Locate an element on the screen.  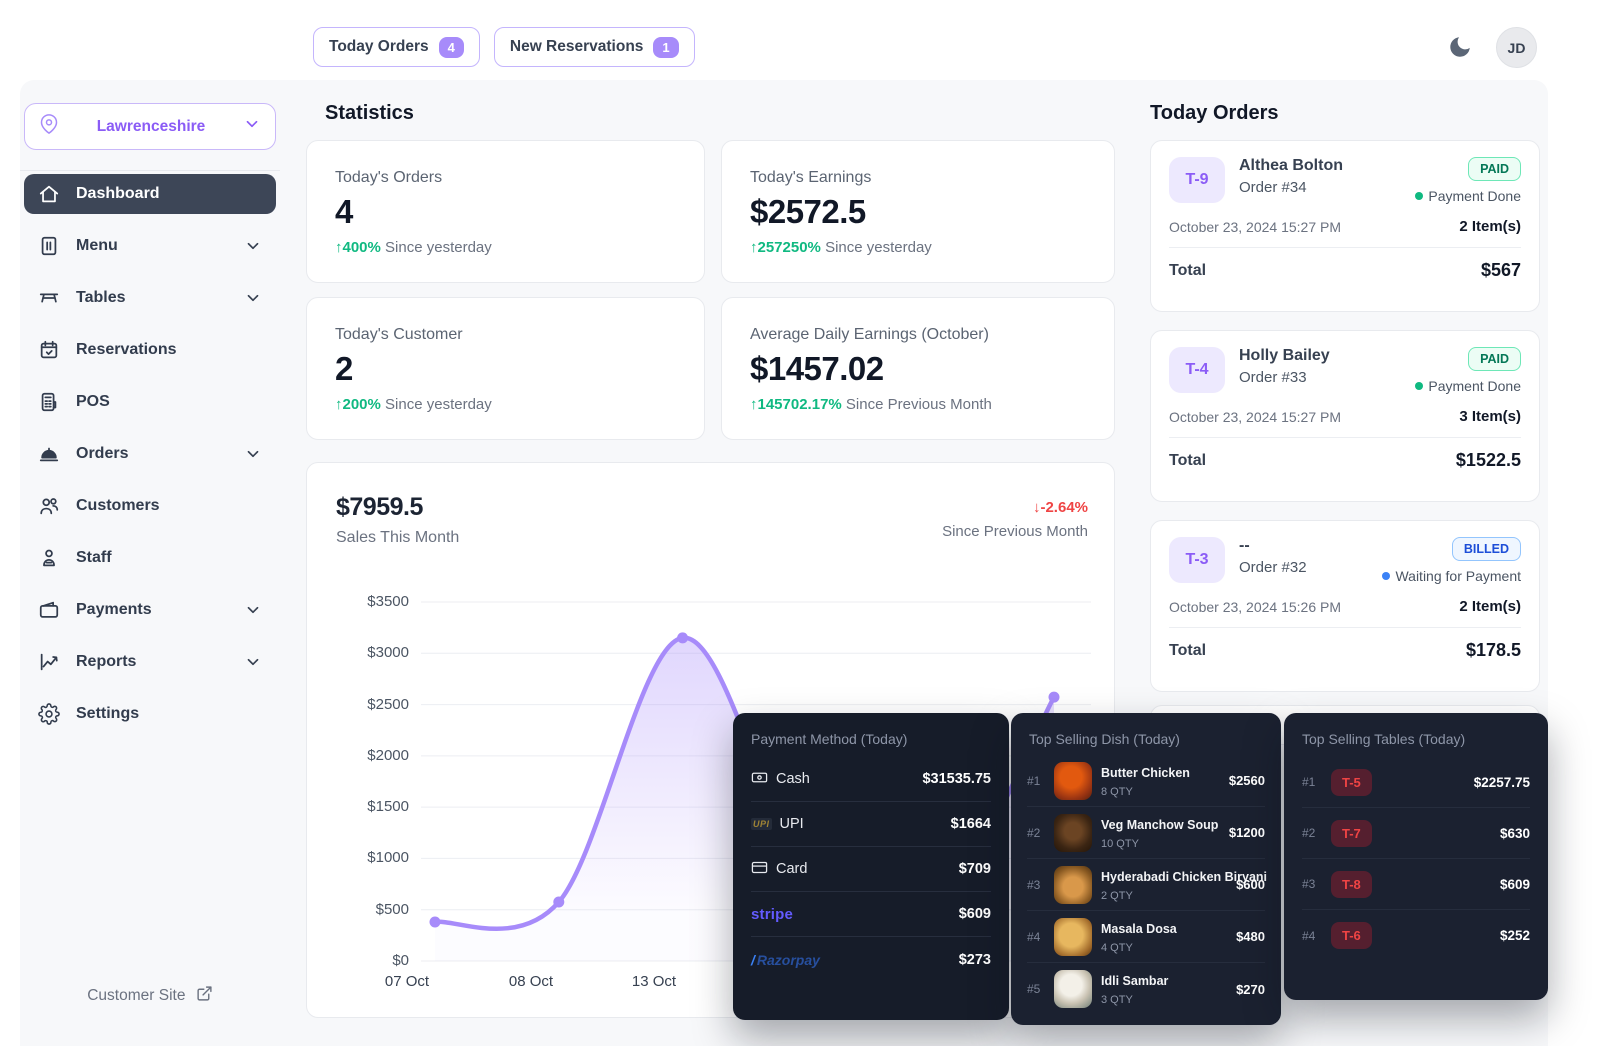
dish-amount: $270 is located at coordinates (1250, 989).